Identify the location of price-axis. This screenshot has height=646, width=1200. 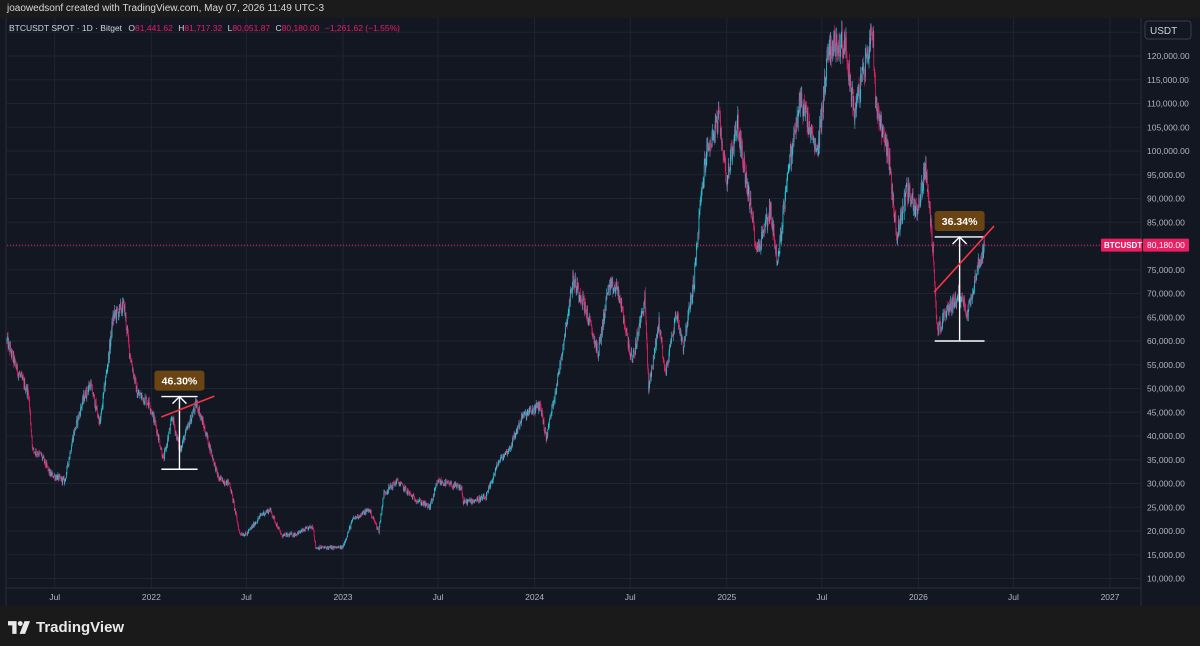
(1170, 312).